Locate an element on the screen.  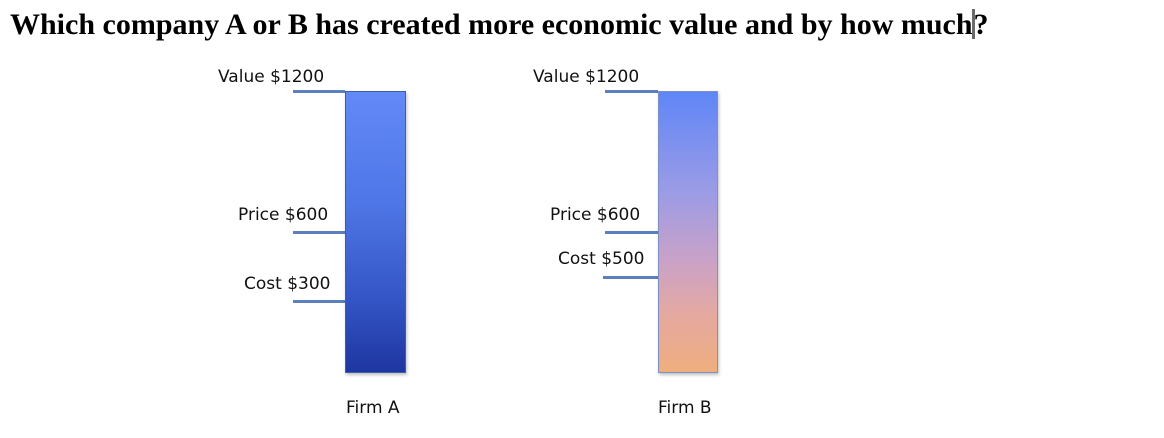
firm-b-value-tick is located at coordinates (631, 91).